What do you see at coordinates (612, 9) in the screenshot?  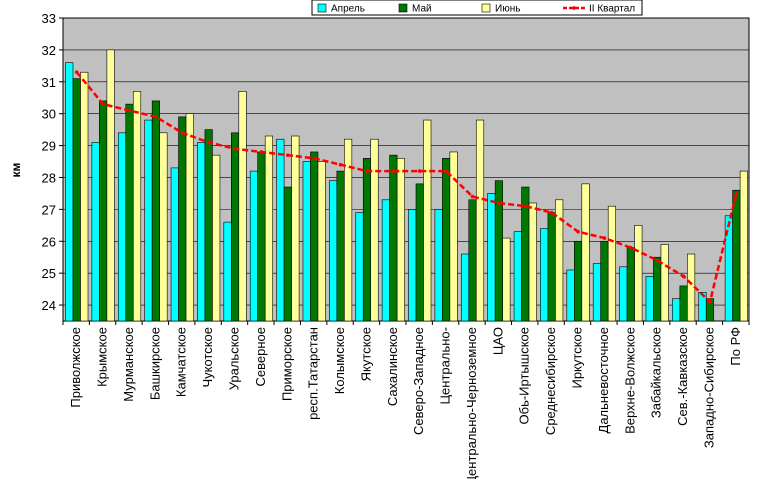 I see `legend-label: II Квартал` at bounding box center [612, 9].